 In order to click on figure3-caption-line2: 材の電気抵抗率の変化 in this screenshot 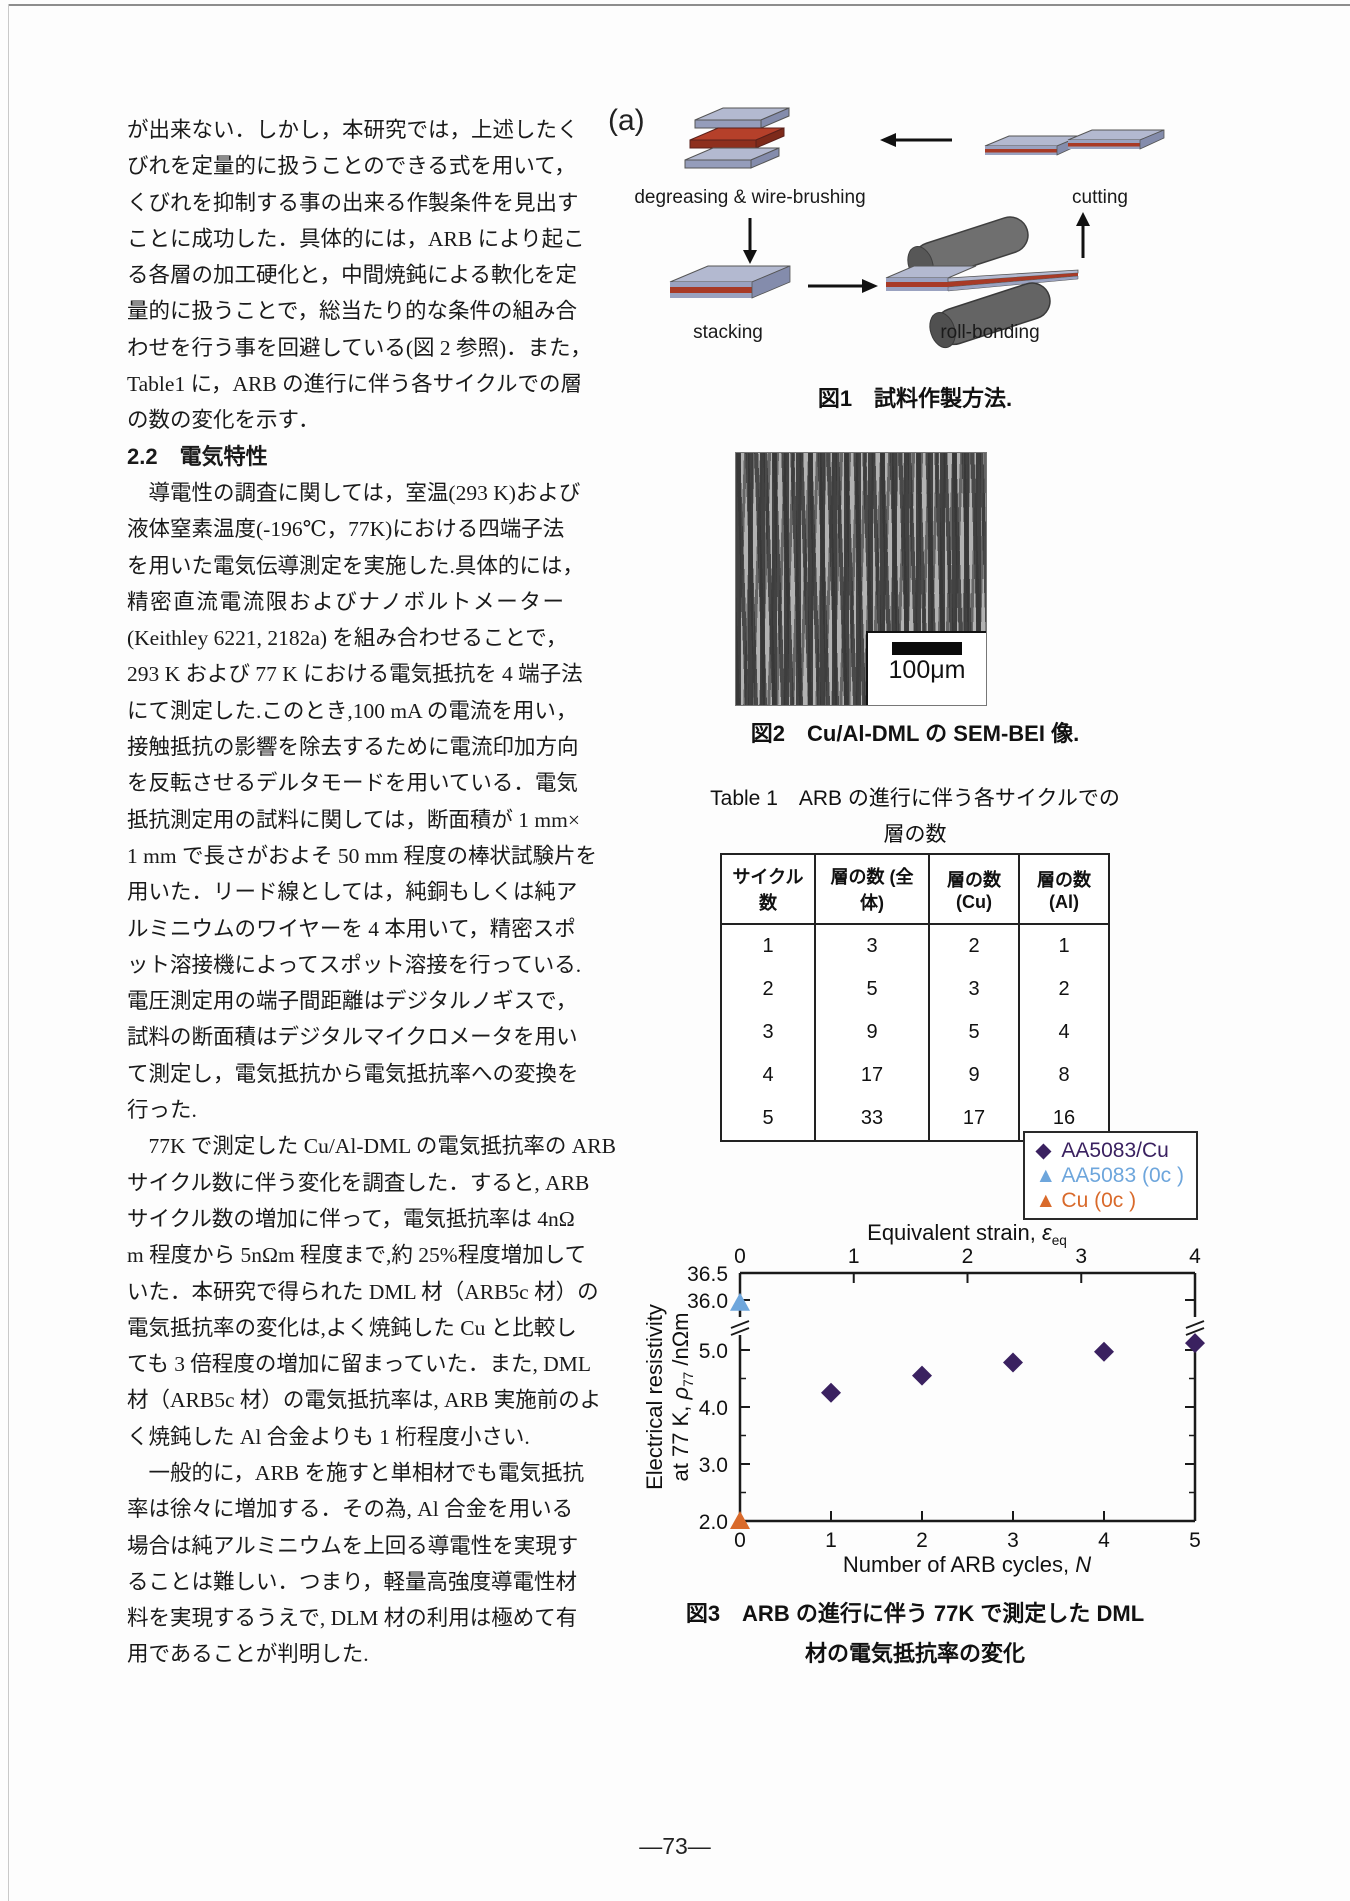, I will do `click(914, 1653)`.